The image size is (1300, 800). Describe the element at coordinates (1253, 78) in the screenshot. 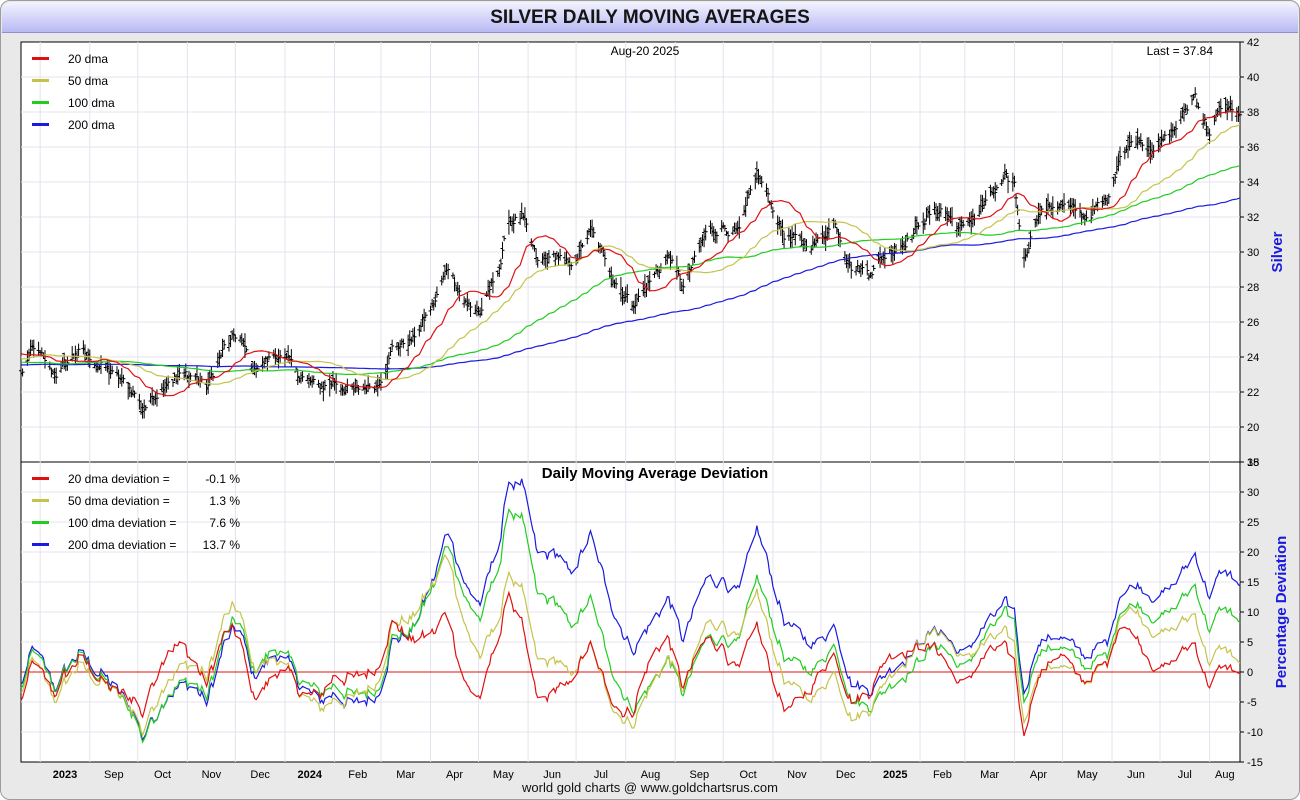

I see `price-y-tick-label: 40` at that location.